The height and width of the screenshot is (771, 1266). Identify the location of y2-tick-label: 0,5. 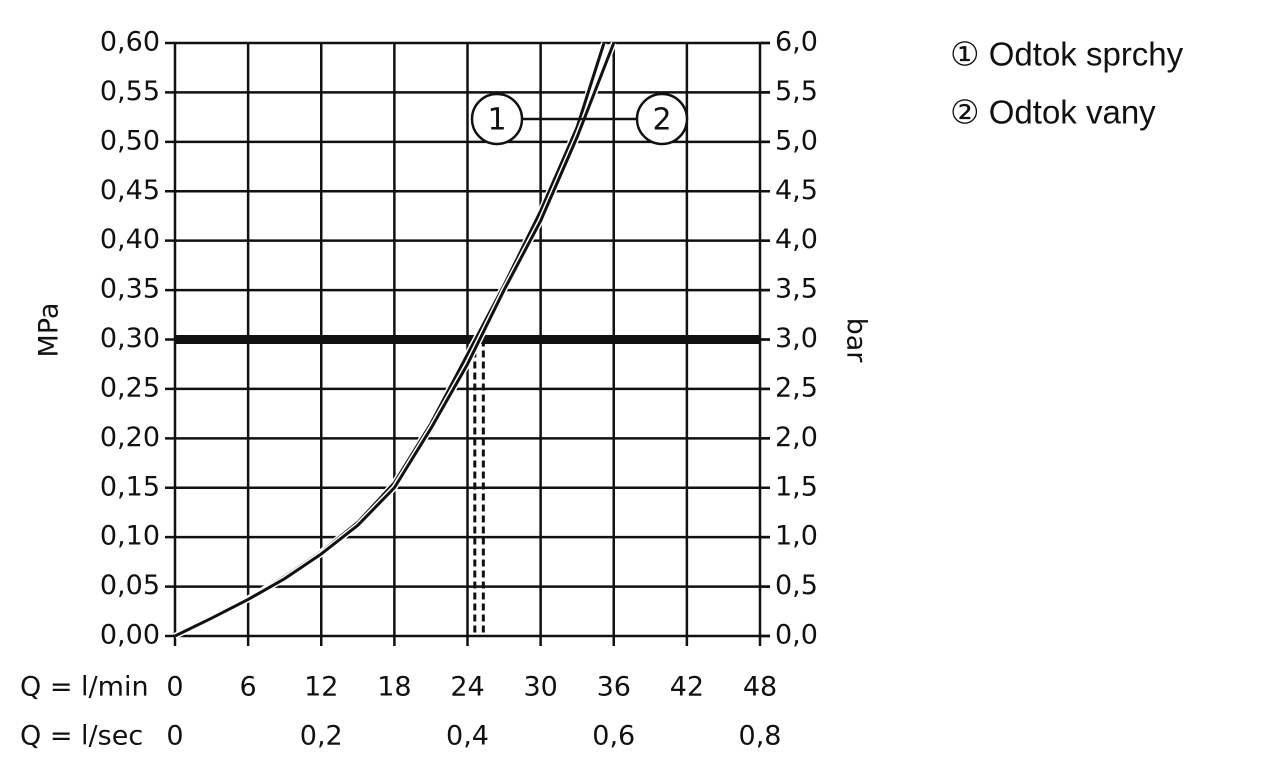
(796, 585).